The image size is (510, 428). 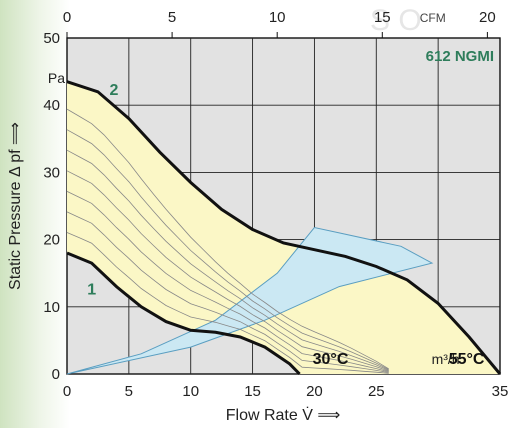 I want to click on temperature-label: 30°C, so click(x=331, y=359).